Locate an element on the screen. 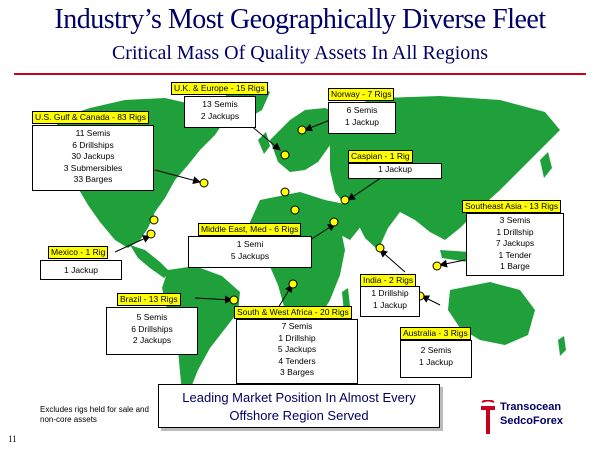 The height and width of the screenshot is (450, 600). footnote-line-1: Excludes rigs held for sale and is located at coordinates (94, 409).